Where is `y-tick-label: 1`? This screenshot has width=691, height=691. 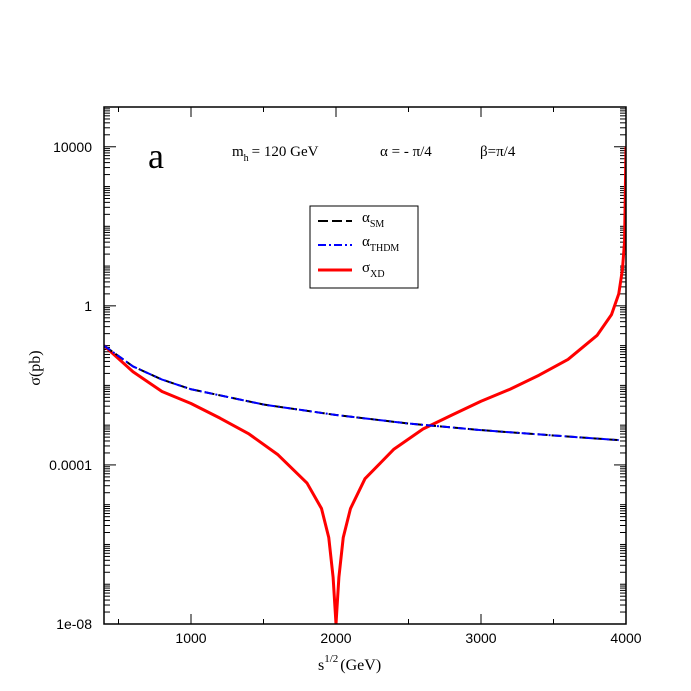 y-tick-label: 1 is located at coordinates (88, 306).